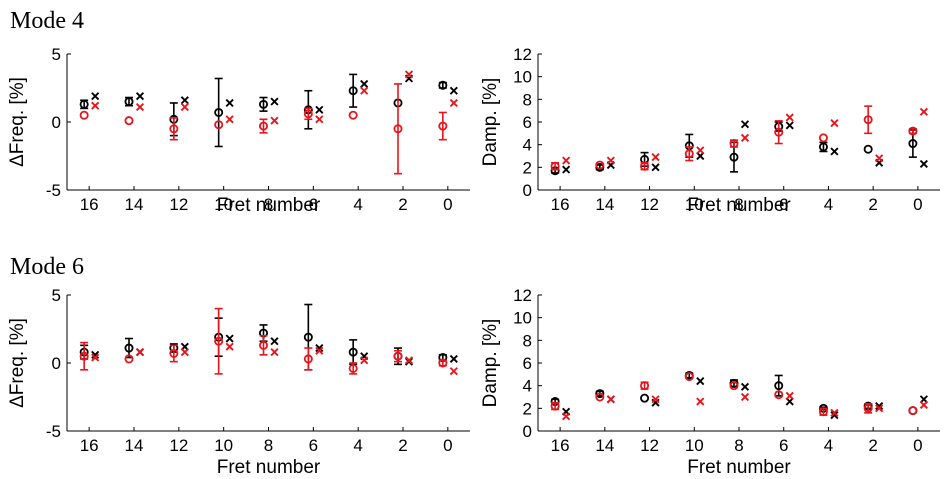 Image resolution: width=948 pixels, height=479 pixels. Describe the element at coordinates (527, 363) in the screenshot. I see `y-tick-label: 6` at that location.